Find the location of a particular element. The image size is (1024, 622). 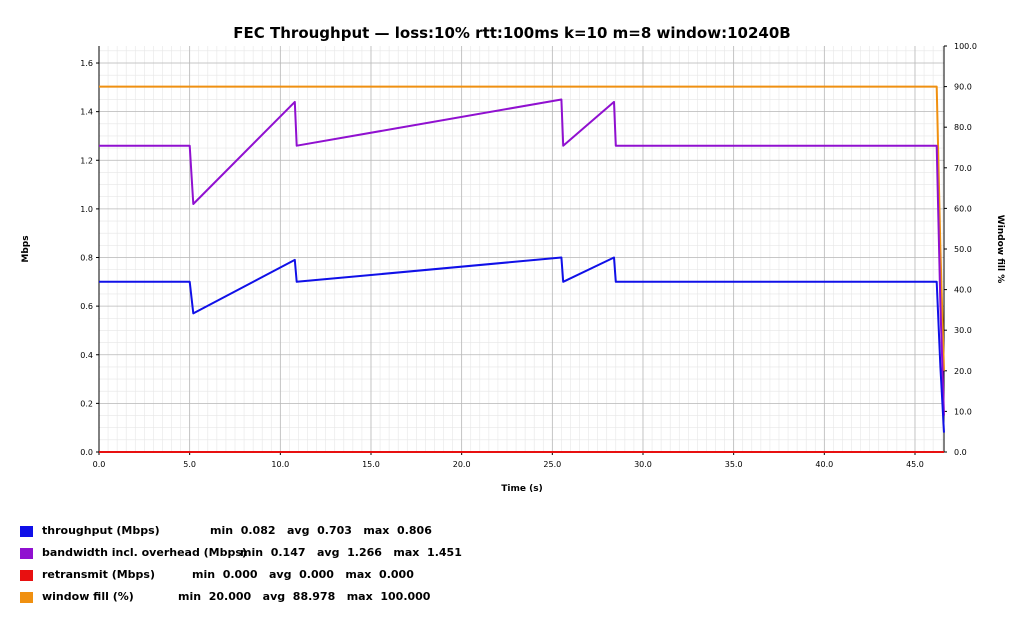

y2-tick-label: 0.0 is located at coordinates (960, 452).